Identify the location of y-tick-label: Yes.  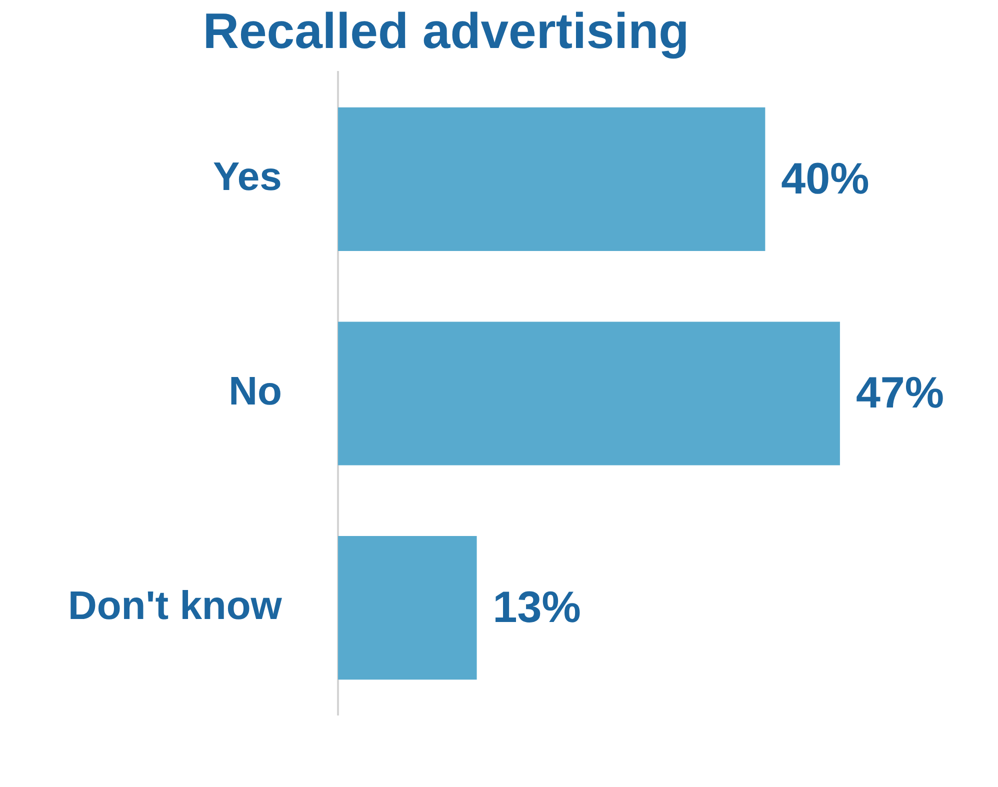
(247, 177).